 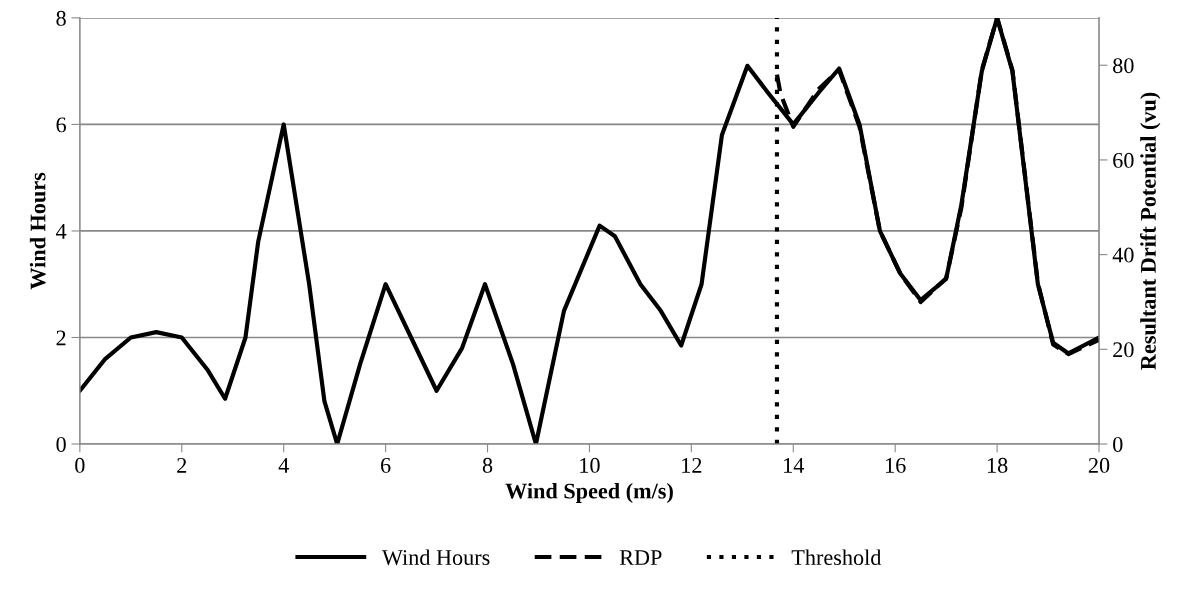 What do you see at coordinates (61, 125) in the screenshot?
I see `y-tick-label: 6` at bounding box center [61, 125].